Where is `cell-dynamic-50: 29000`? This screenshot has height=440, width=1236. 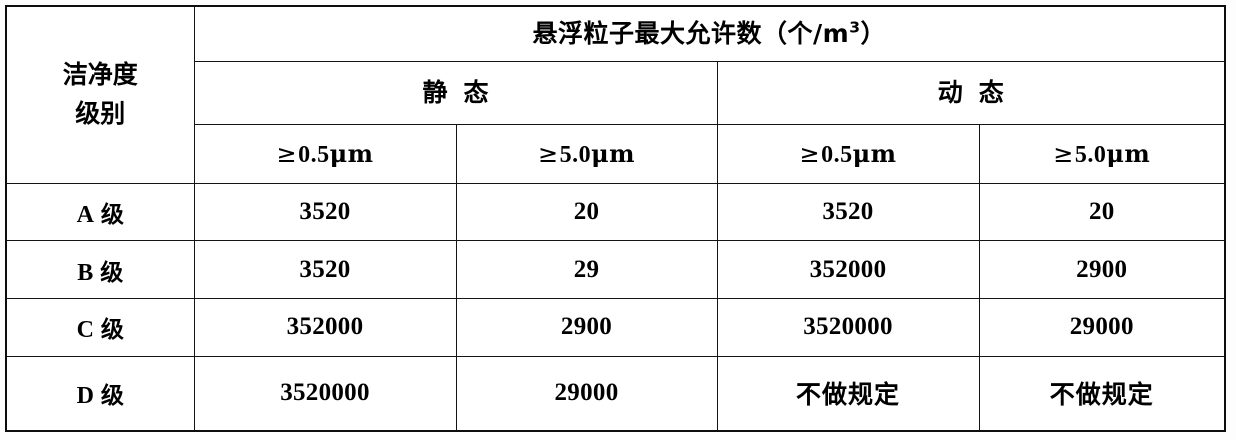 cell-dynamic-50: 29000 is located at coordinates (1102, 327).